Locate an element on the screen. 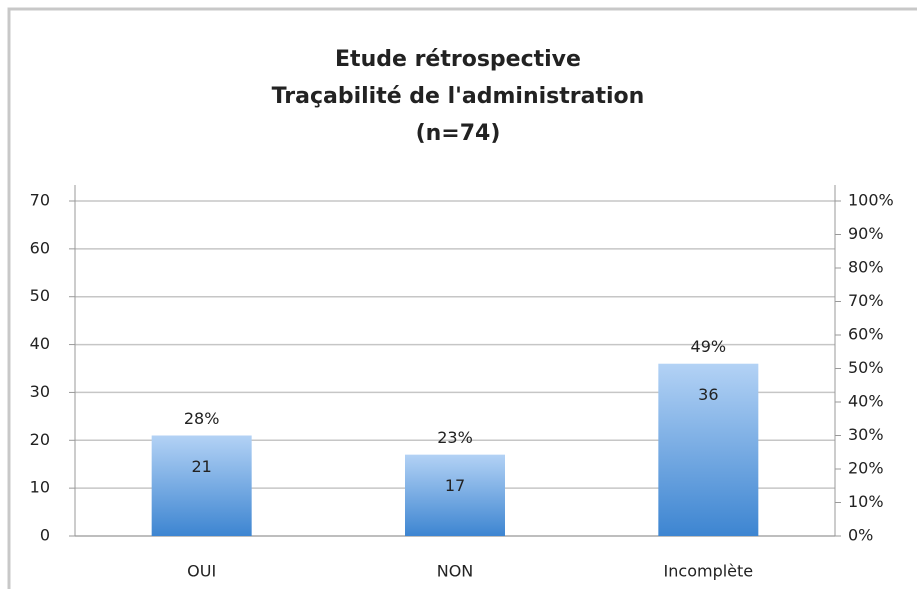 The width and height of the screenshot is (917, 589). chart-title: Etude rétrospective is located at coordinates (458, 59).